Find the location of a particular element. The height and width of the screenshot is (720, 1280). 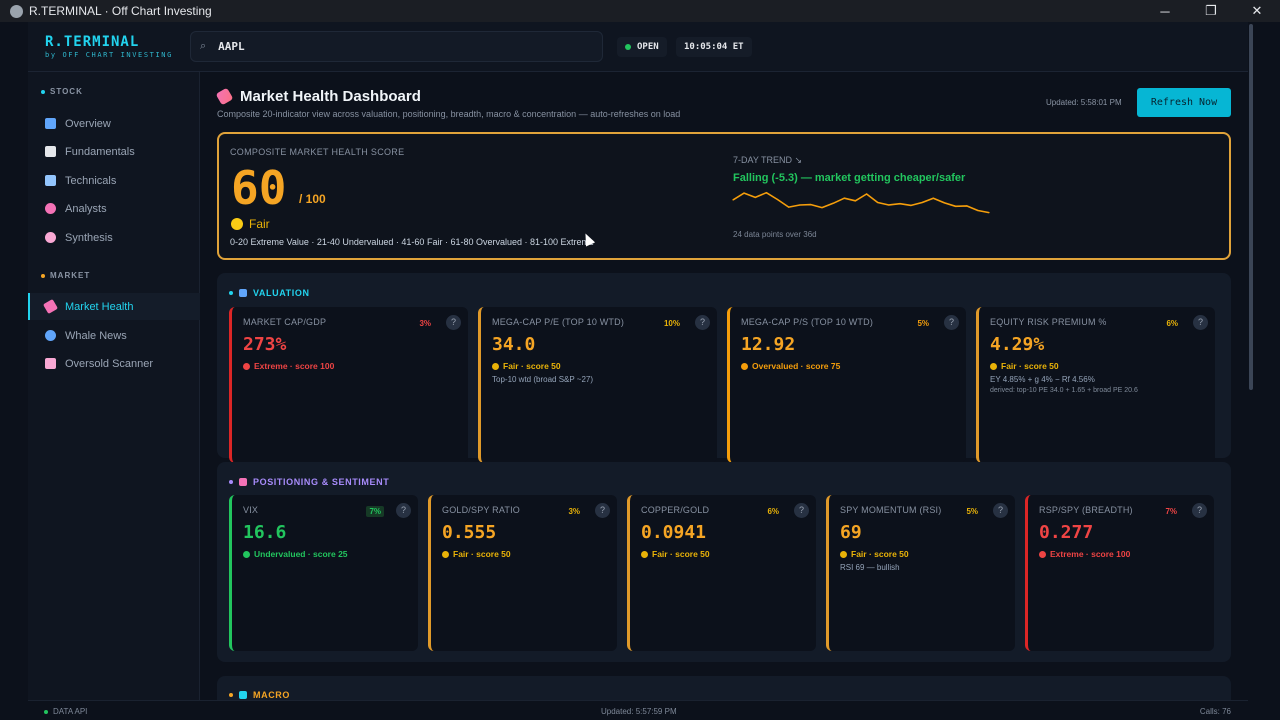

sidebar-item-label: Fundamentals is located at coordinates (100, 151).